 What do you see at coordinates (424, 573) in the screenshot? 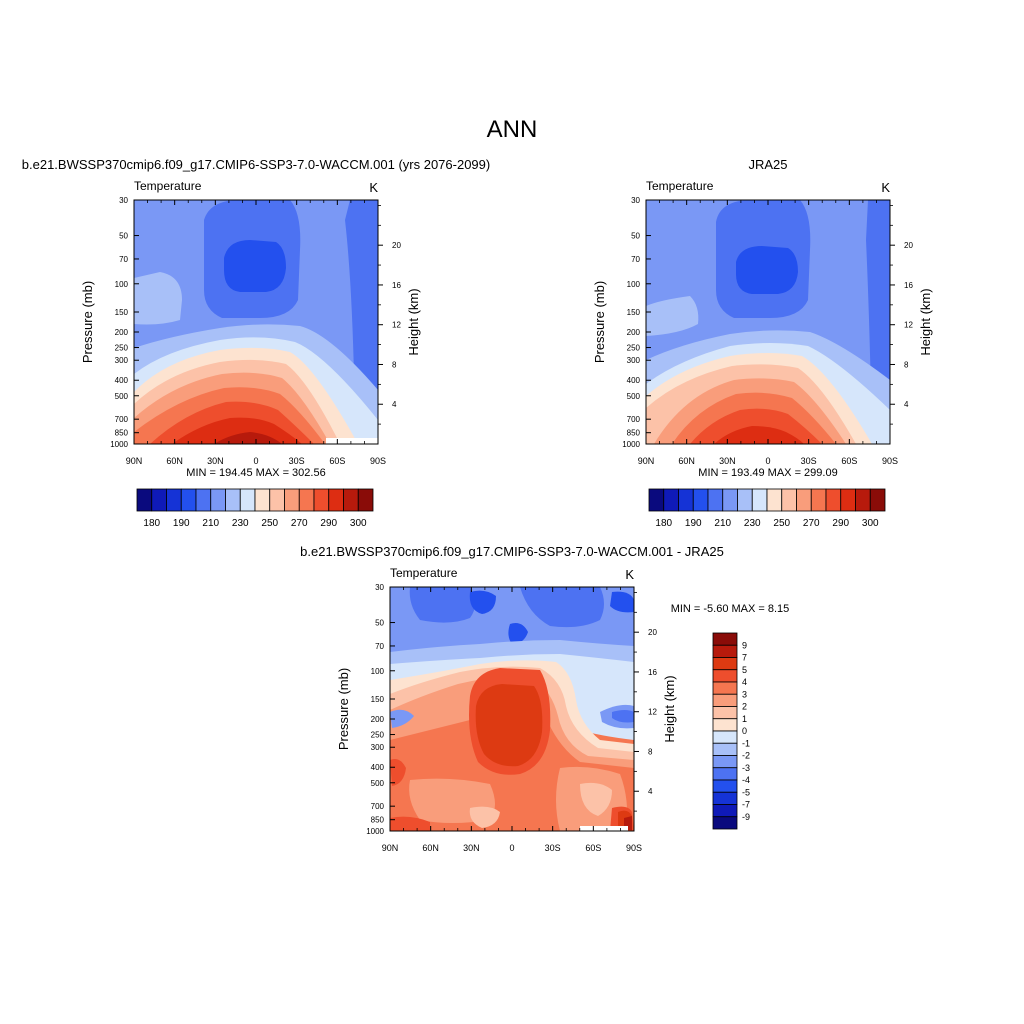
I see `panel-left-label: Temperature` at bounding box center [424, 573].